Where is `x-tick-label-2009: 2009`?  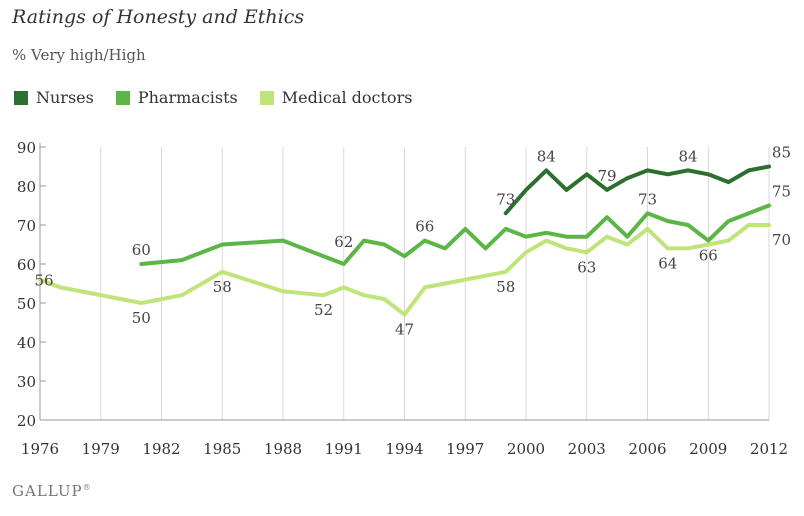
x-tick-label-2009: 2009 is located at coordinates (708, 449).